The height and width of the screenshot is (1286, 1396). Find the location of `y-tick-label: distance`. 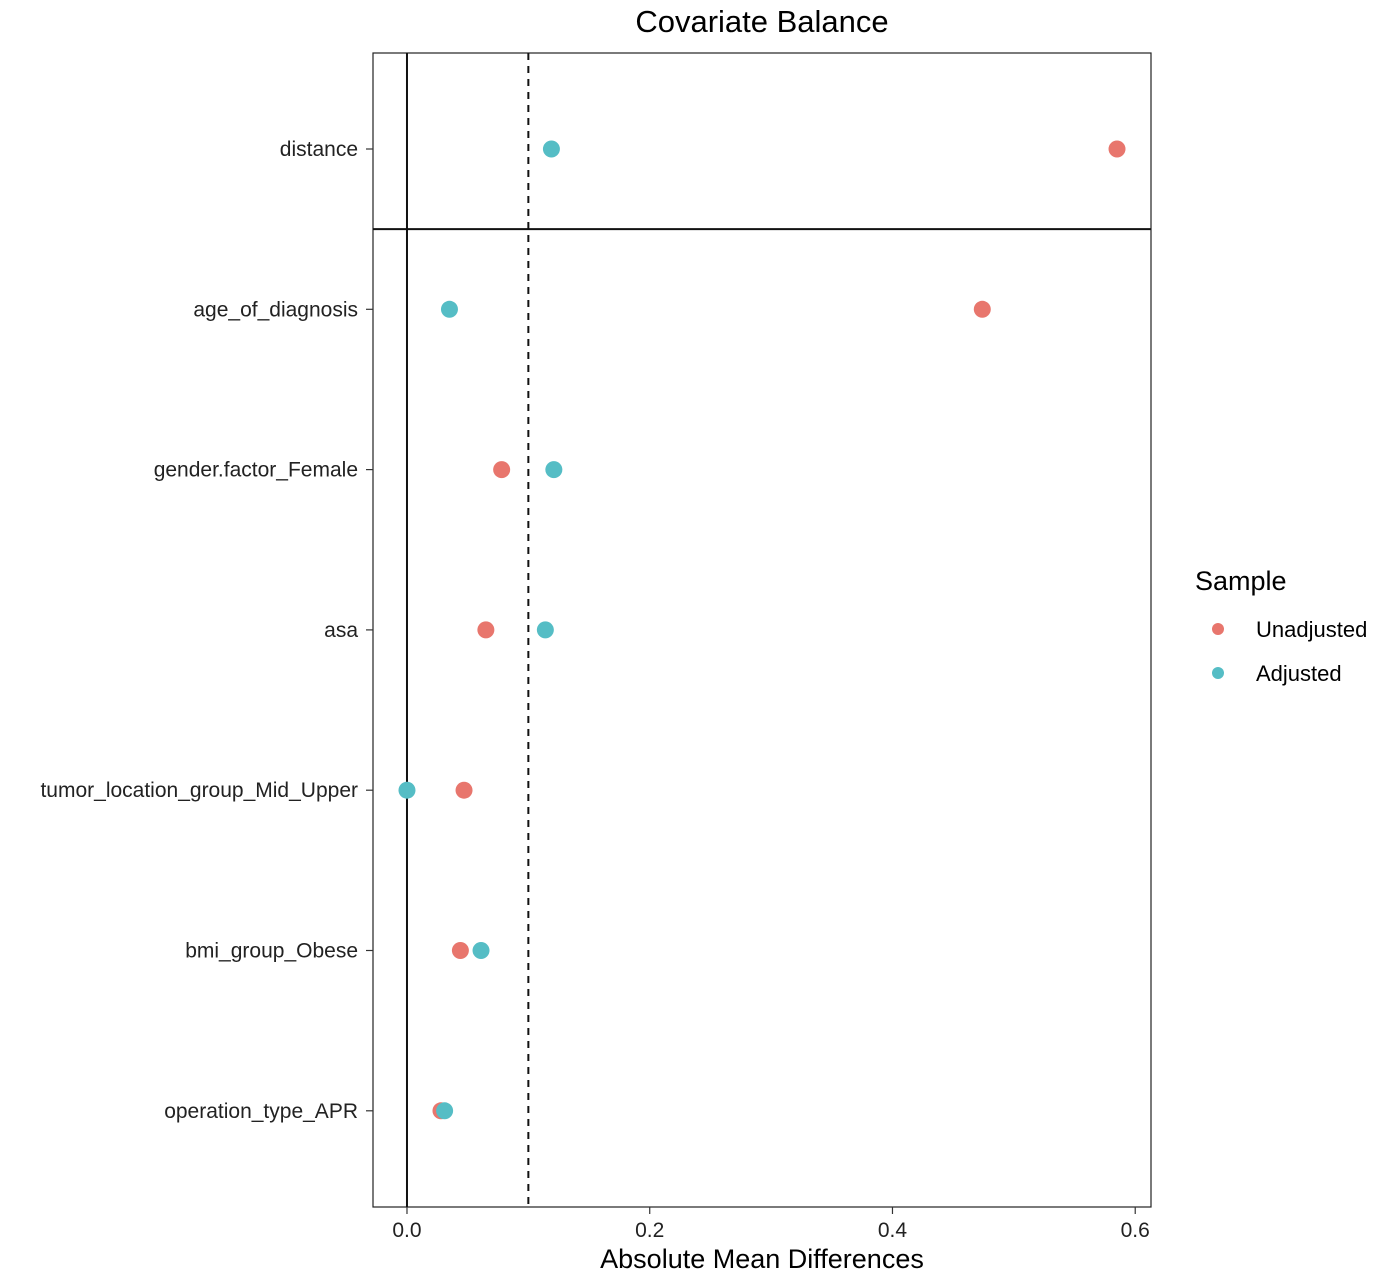

y-tick-label: distance is located at coordinates (319, 149).